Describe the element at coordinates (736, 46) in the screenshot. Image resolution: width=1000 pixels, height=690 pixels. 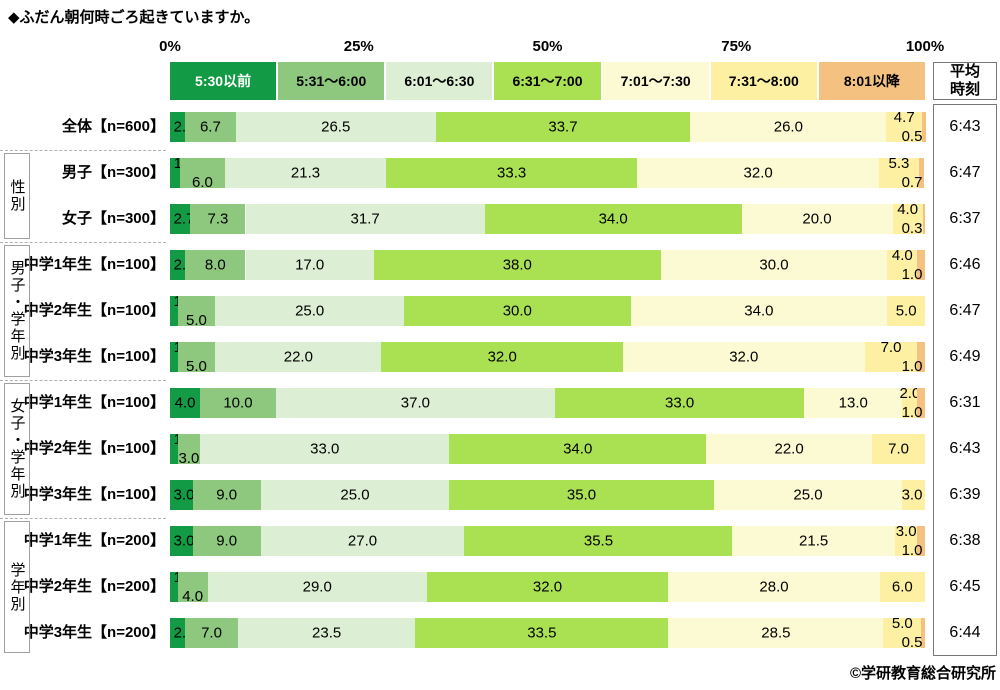
I see `axis-tick-75: 75%` at that location.